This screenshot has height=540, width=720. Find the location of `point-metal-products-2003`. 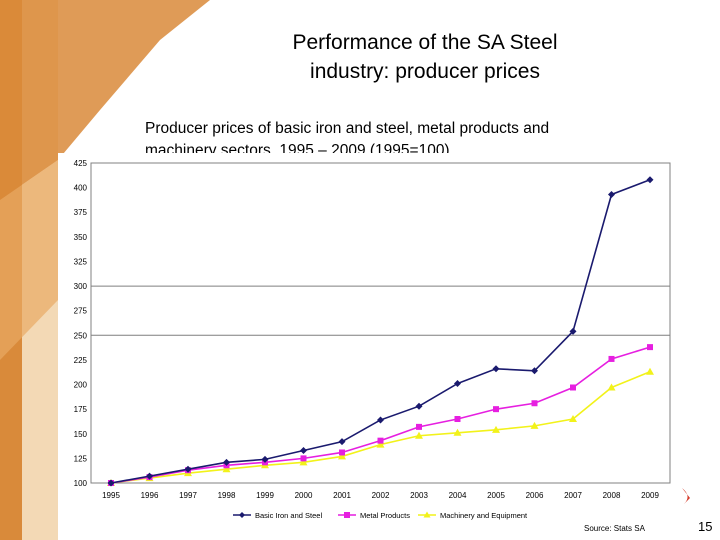

point-metal-products-2003 is located at coordinates (419, 426).